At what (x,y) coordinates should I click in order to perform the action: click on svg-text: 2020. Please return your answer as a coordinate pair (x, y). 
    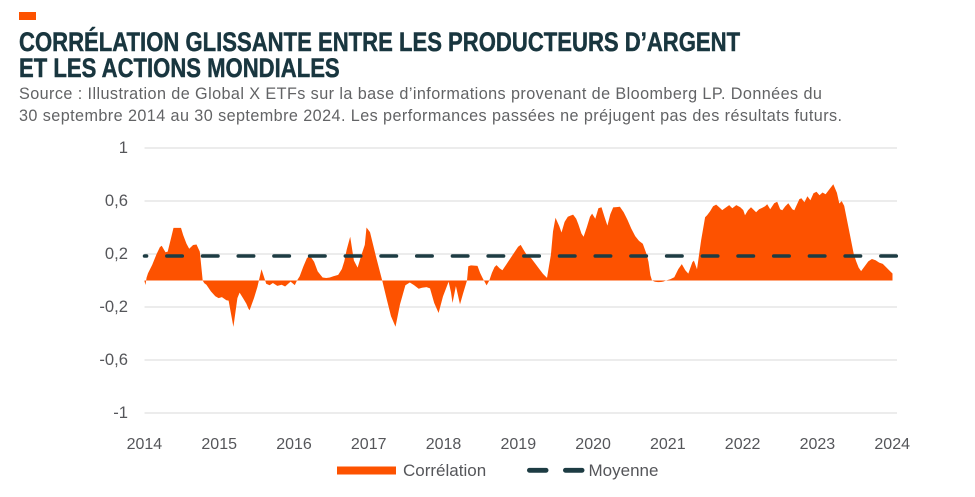
    Looking at the image, I should click on (593, 444).